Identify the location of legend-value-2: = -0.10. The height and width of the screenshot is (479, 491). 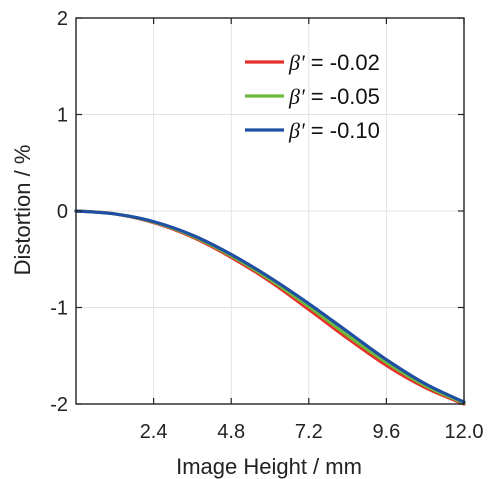
(342, 130).